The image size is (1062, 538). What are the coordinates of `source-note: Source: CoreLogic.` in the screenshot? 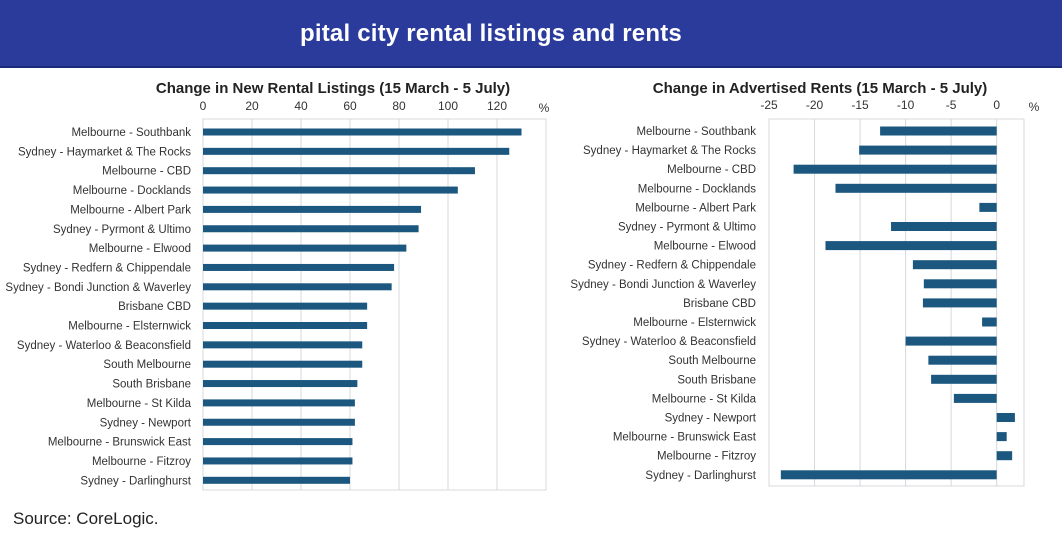 It's located at (86, 518).